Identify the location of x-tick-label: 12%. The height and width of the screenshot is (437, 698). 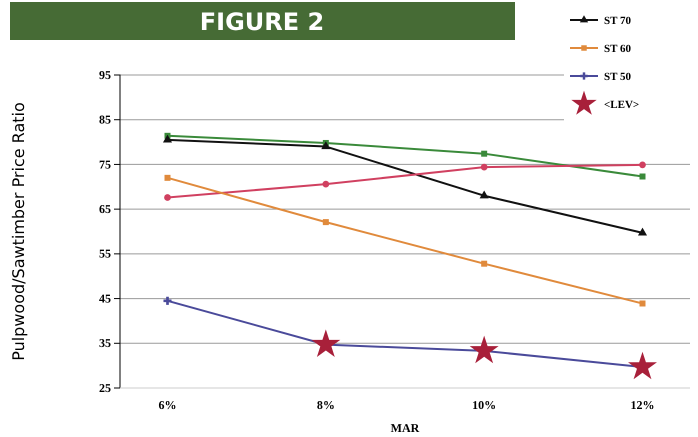
(642, 405).